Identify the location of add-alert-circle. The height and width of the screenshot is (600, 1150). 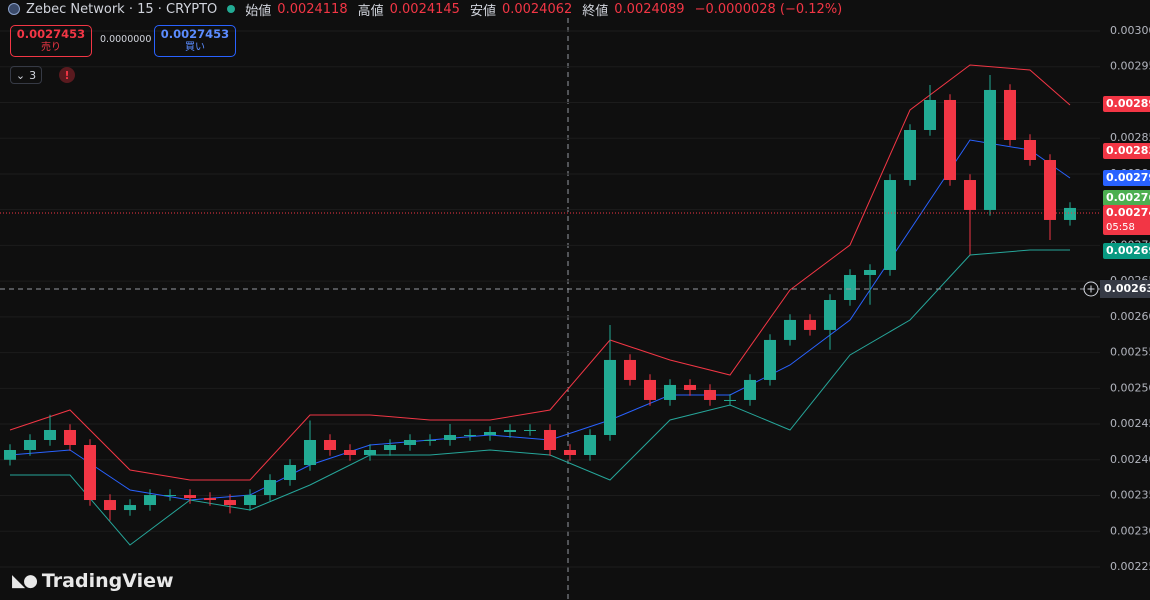
(1091, 289).